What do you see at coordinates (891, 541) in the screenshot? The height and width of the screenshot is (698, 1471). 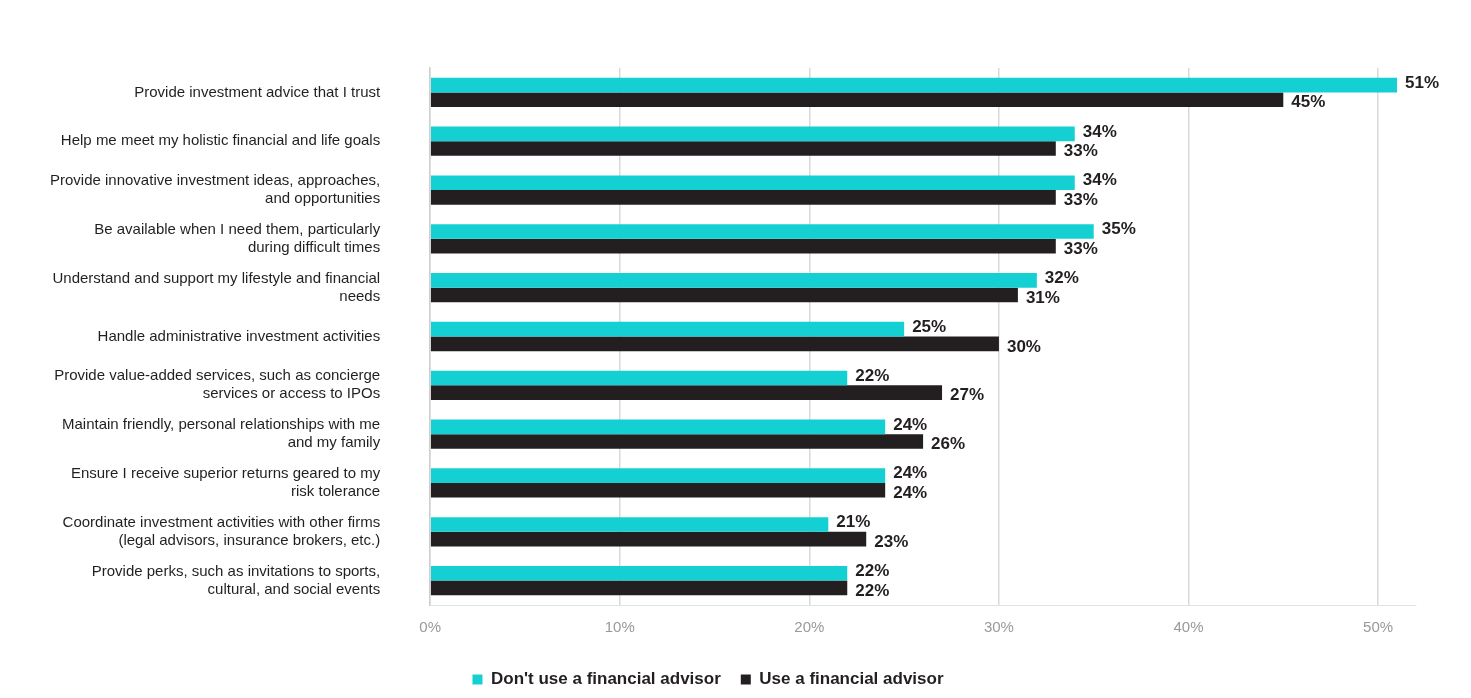 I see `data-label: 23%` at bounding box center [891, 541].